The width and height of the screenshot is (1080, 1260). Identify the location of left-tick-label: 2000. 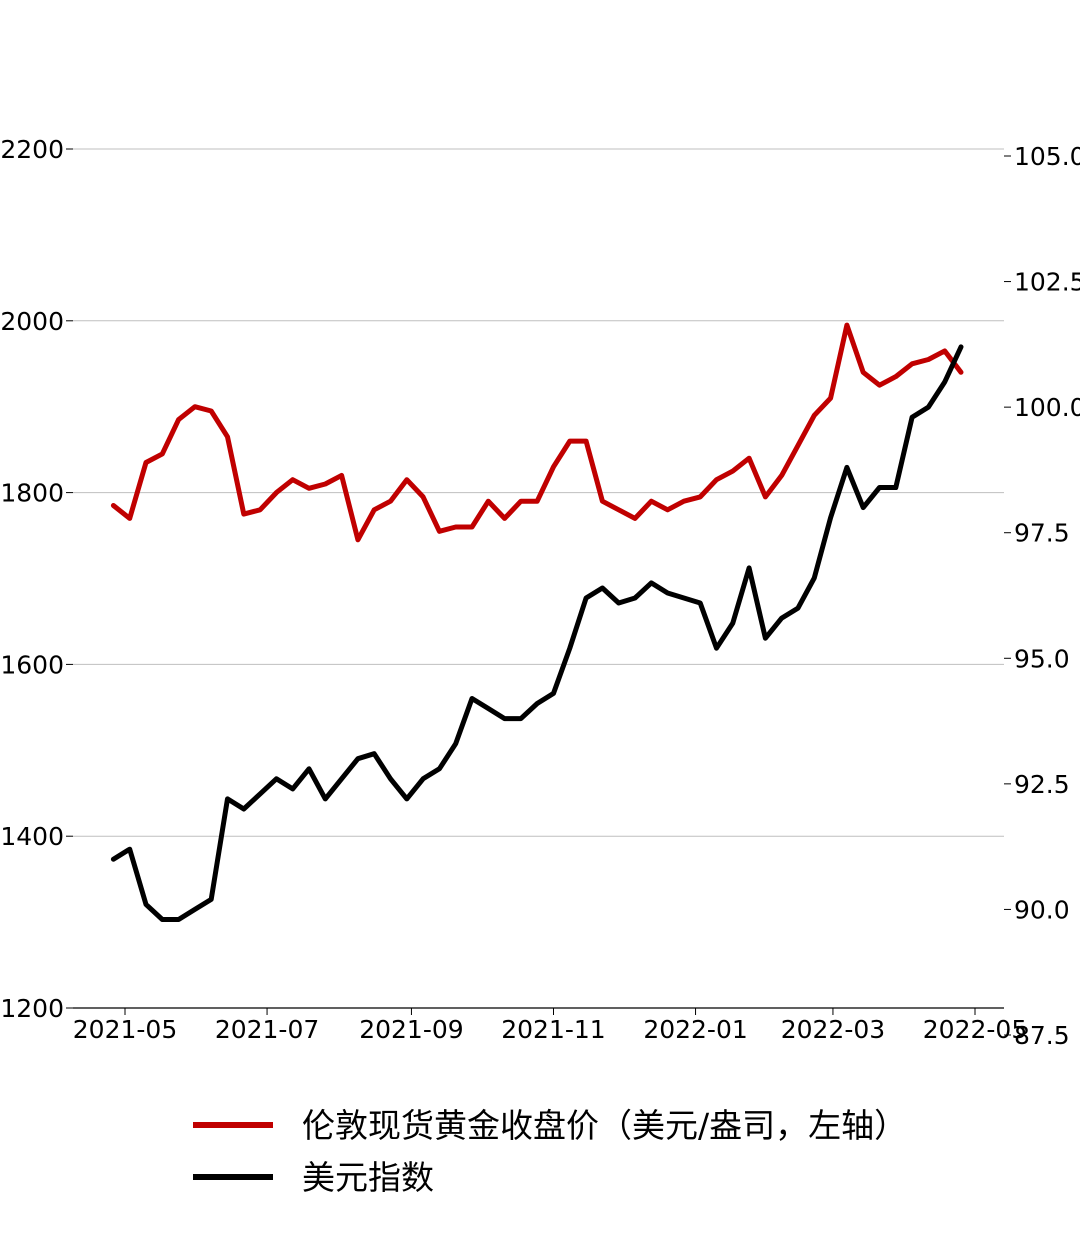
(32, 321).